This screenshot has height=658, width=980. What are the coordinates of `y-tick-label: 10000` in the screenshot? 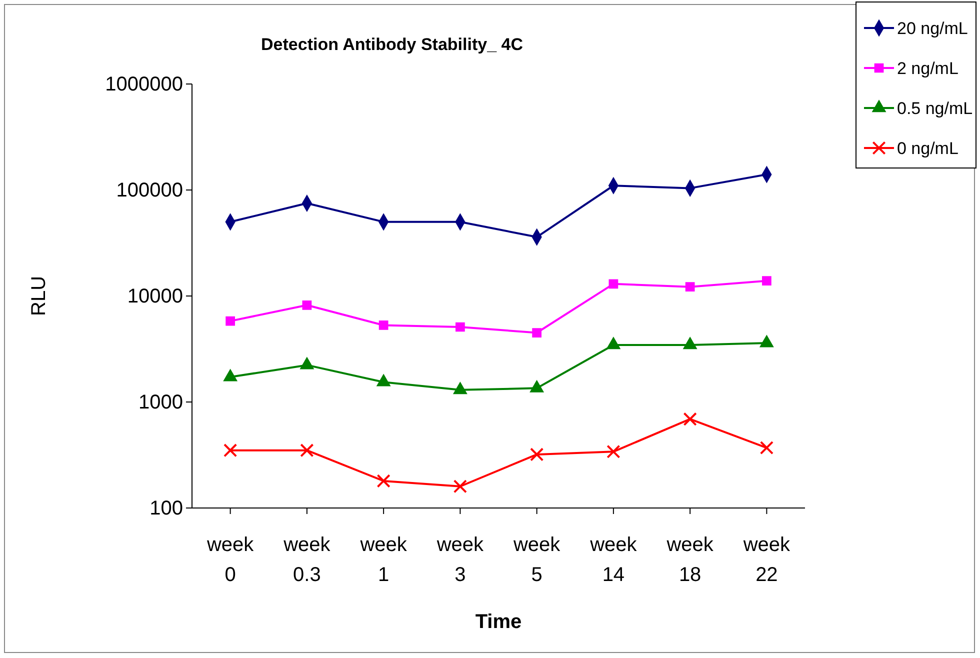 It's located at (155, 296).